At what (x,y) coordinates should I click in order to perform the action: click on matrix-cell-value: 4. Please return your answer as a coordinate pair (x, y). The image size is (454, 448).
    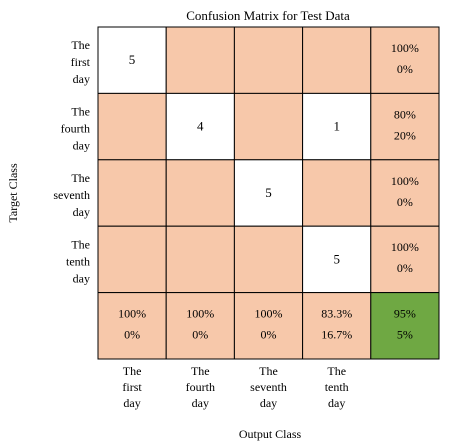
    Looking at the image, I should click on (200, 126).